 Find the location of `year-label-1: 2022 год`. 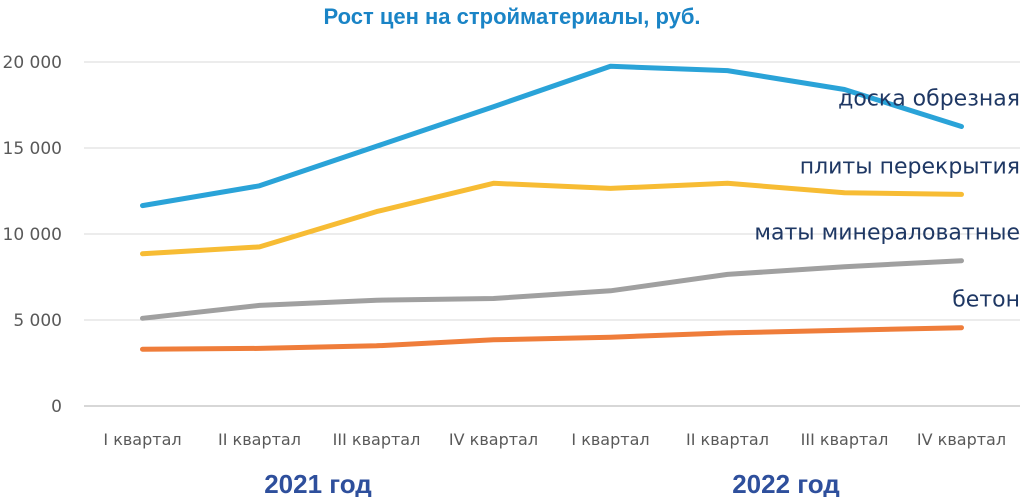

year-label-1: 2022 год is located at coordinates (786, 483).